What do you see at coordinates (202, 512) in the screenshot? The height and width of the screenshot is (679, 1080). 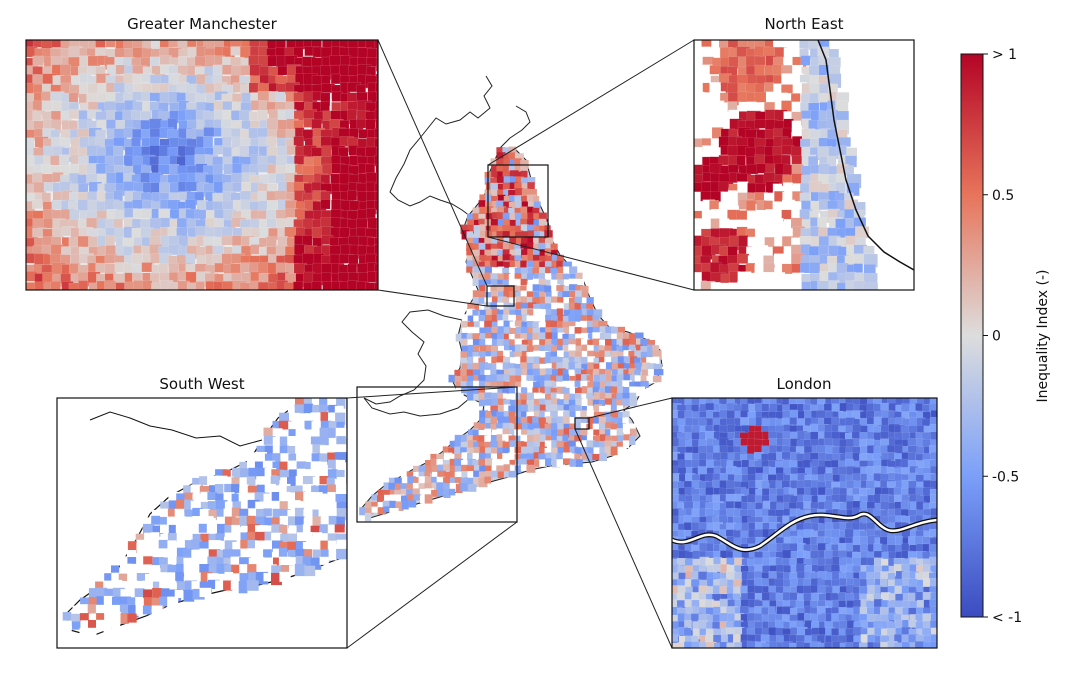 I see `inset-south-west: South West` at bounding box center [202, 512].